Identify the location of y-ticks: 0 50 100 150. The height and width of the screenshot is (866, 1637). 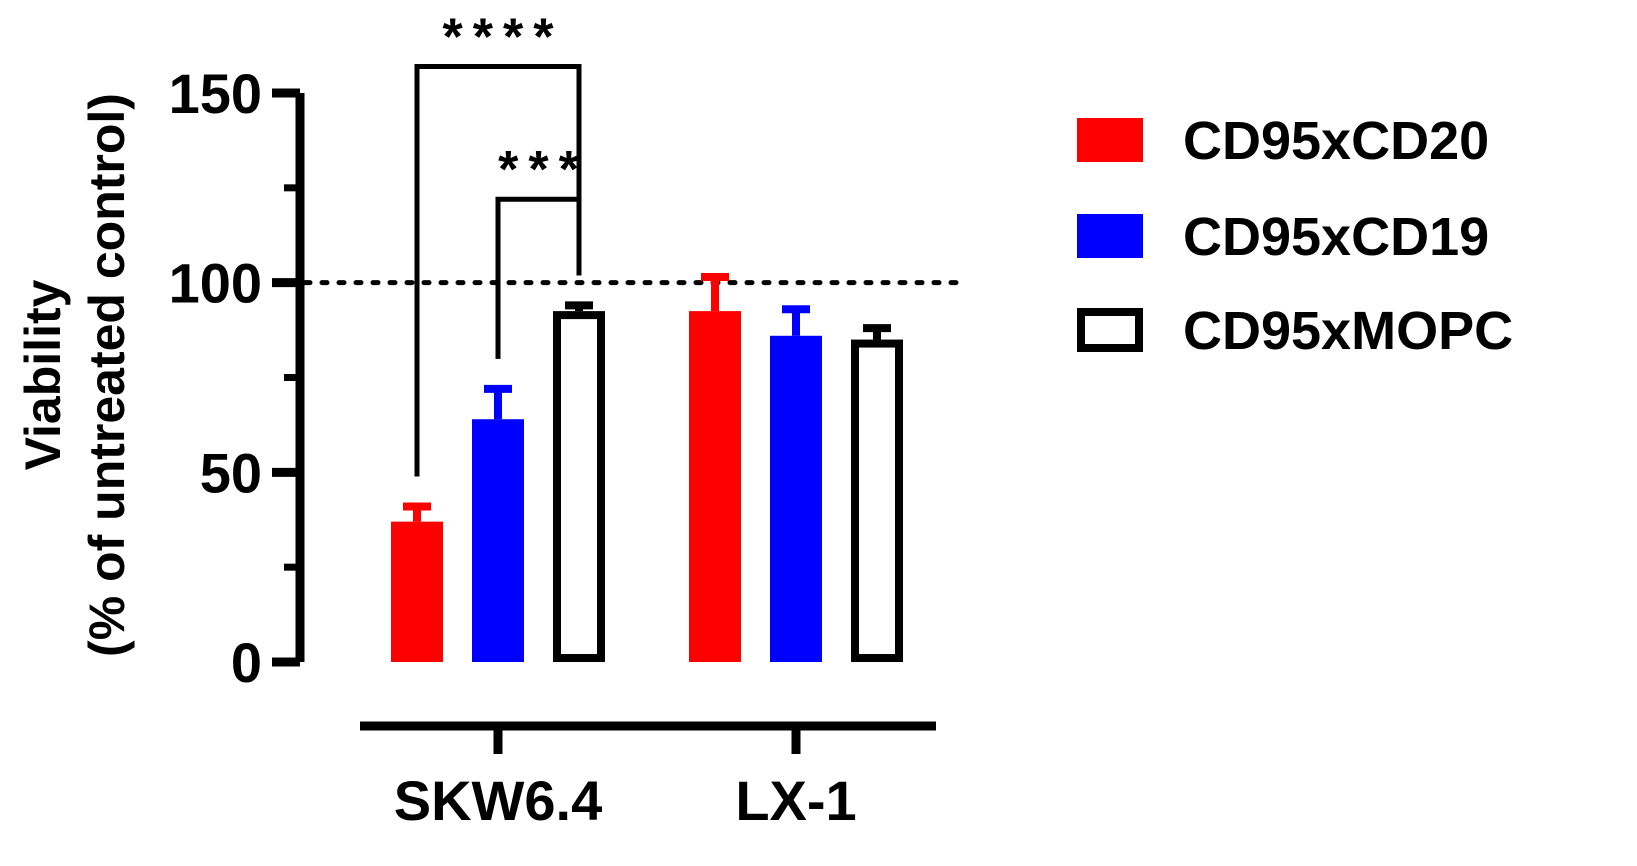
(234, 378).